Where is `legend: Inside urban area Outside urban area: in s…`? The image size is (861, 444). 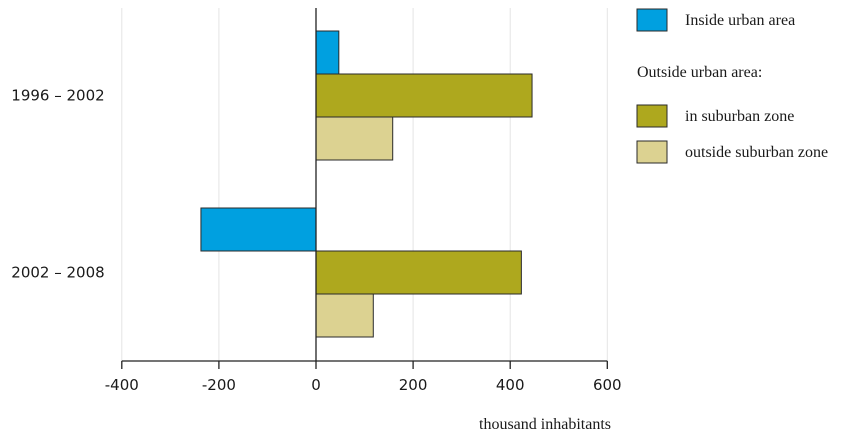 legend: Inside urban area Outside urban area: in s… is located at coordinates (732, 86).